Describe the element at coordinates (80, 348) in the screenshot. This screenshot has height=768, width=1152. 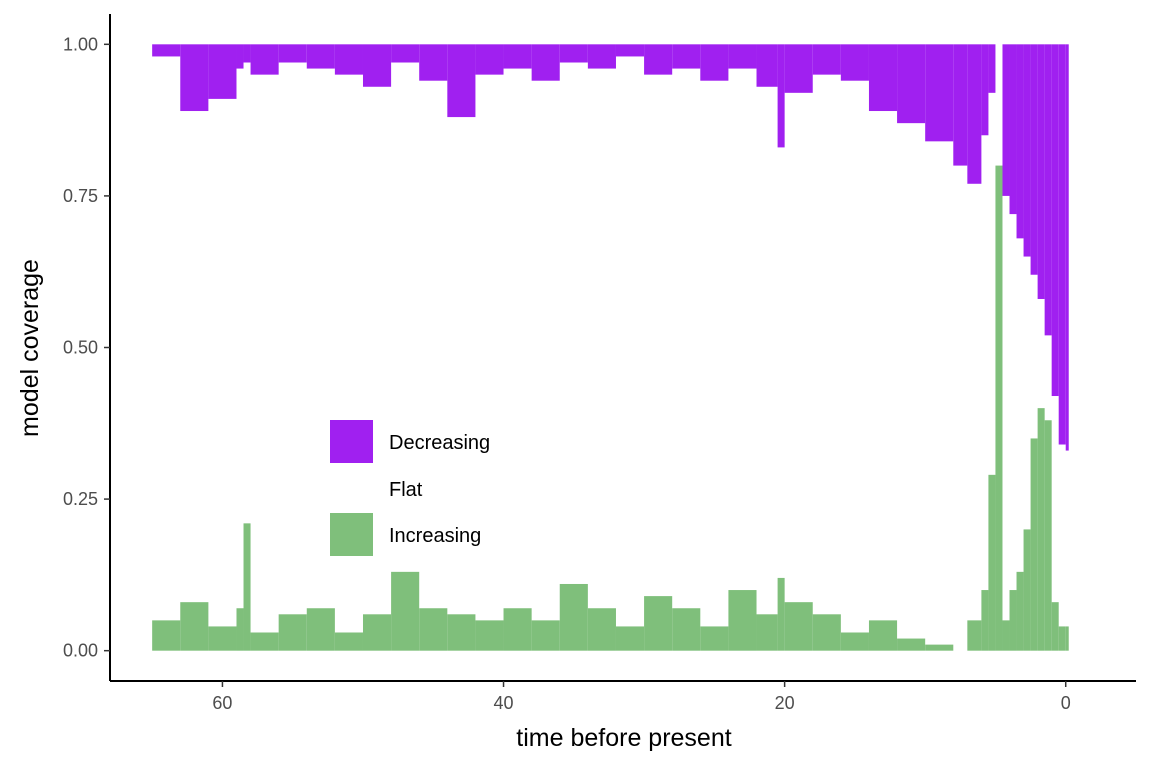
I see `y-tick-label: 0.50` at that location.